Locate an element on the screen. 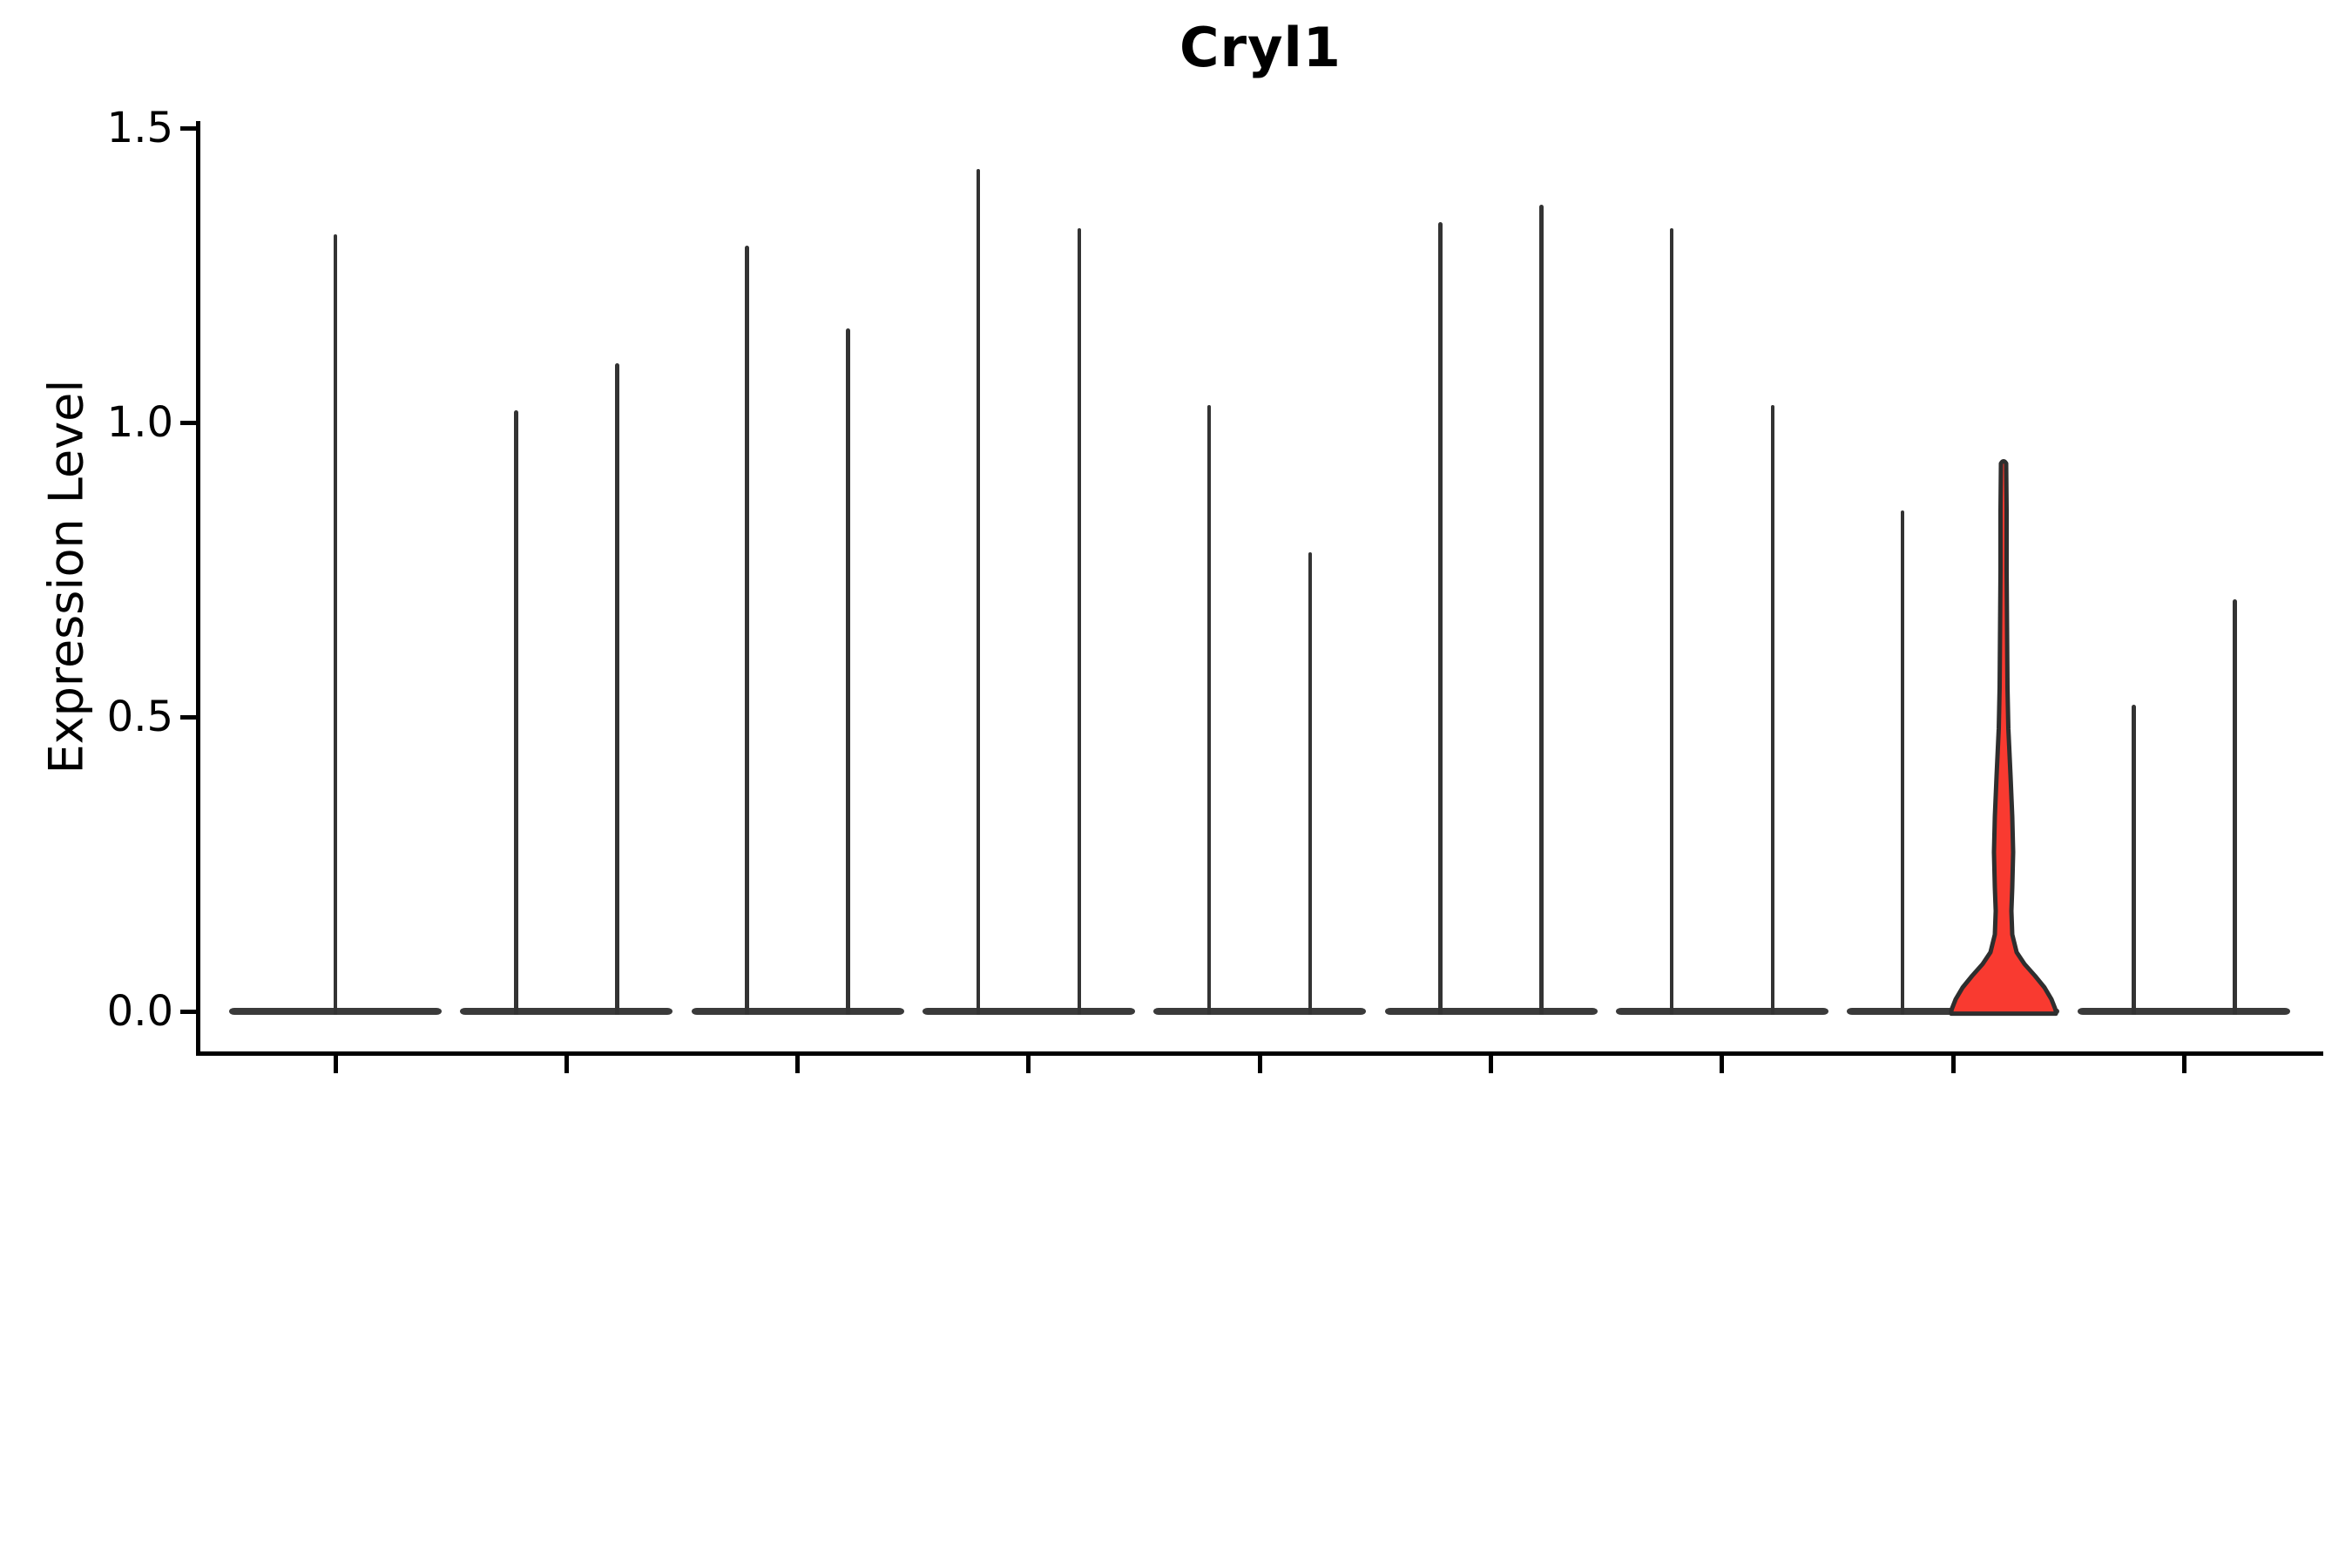  y-tick-label: 1.5 is located at coordinates (139, 128).